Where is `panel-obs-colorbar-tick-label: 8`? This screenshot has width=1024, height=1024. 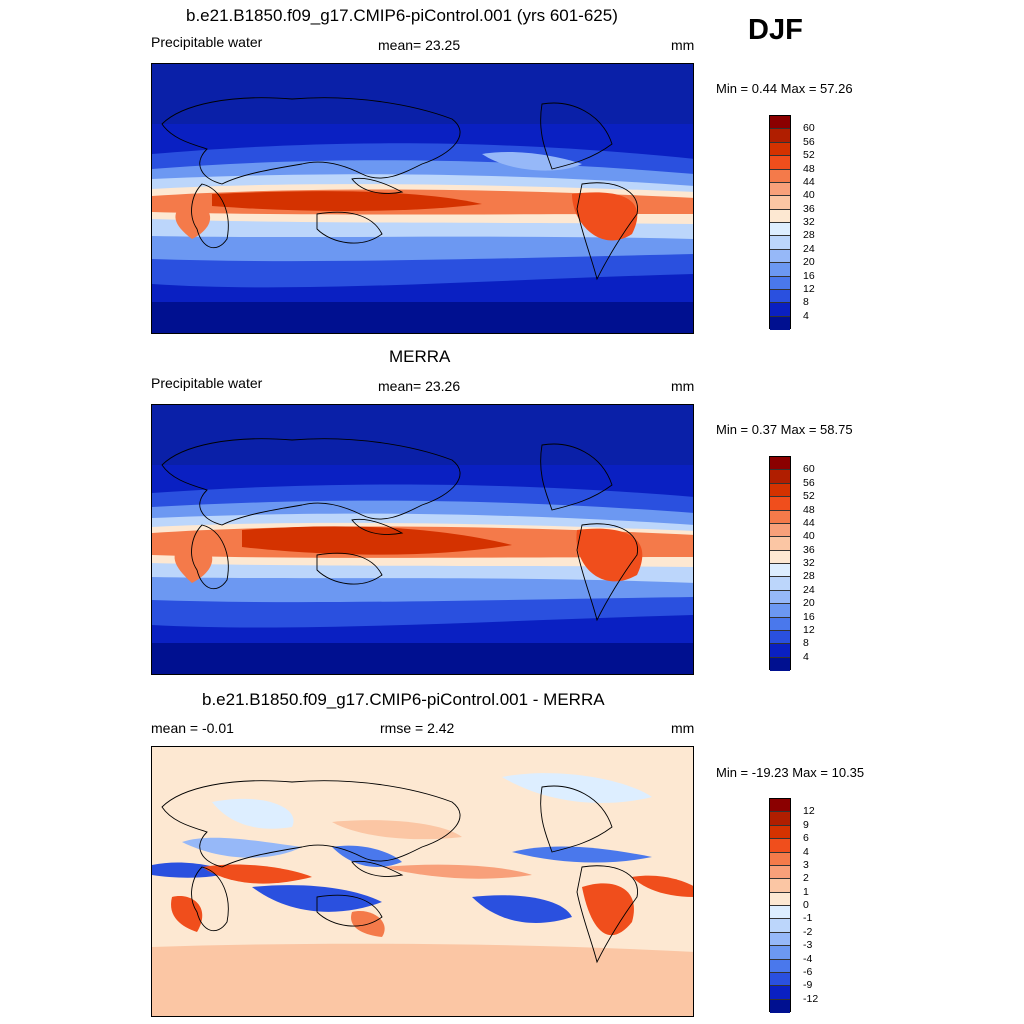
panel-obs-colorbar-tick-label: 8 is located at coordinates (806, 643).